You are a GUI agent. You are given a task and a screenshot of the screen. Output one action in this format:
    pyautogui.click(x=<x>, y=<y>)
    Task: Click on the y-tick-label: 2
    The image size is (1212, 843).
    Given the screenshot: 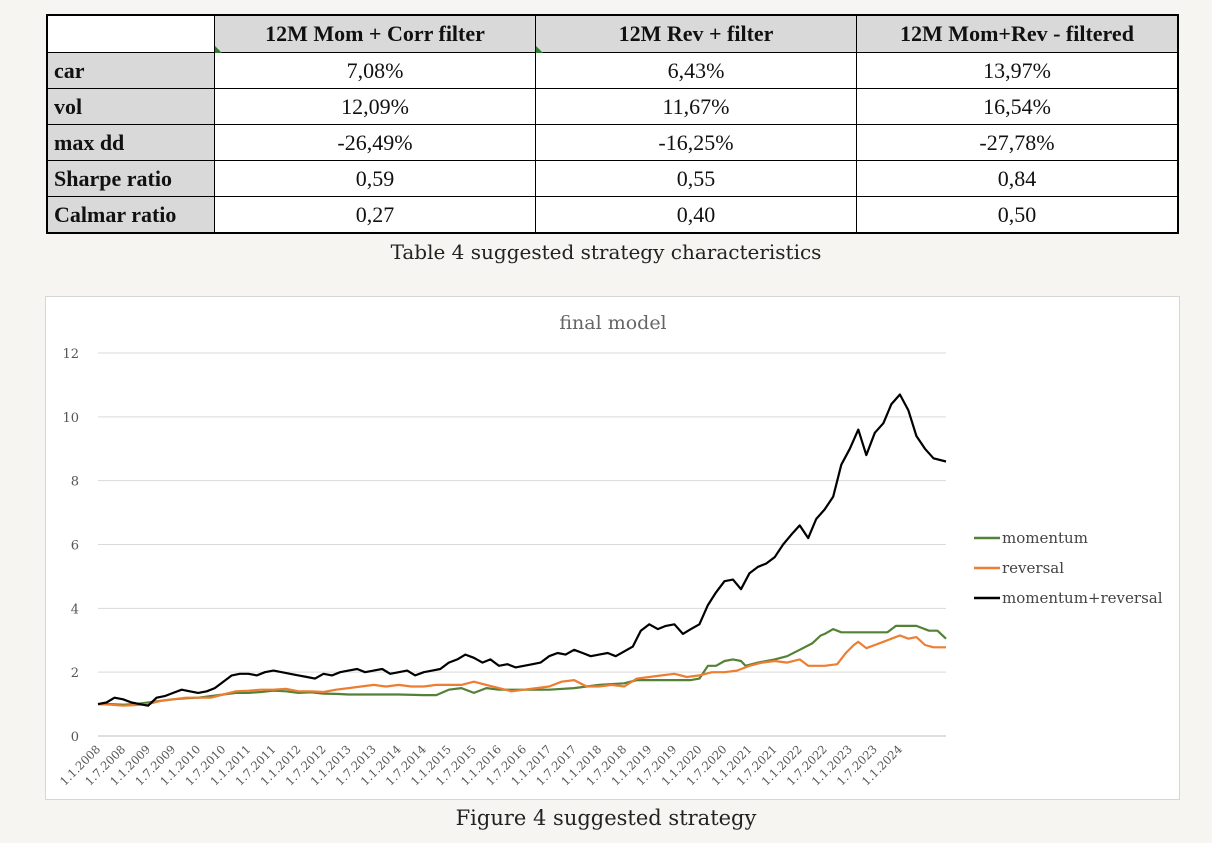 What is the action you would take?
    pyautogui.click(x=75, y=673)
    